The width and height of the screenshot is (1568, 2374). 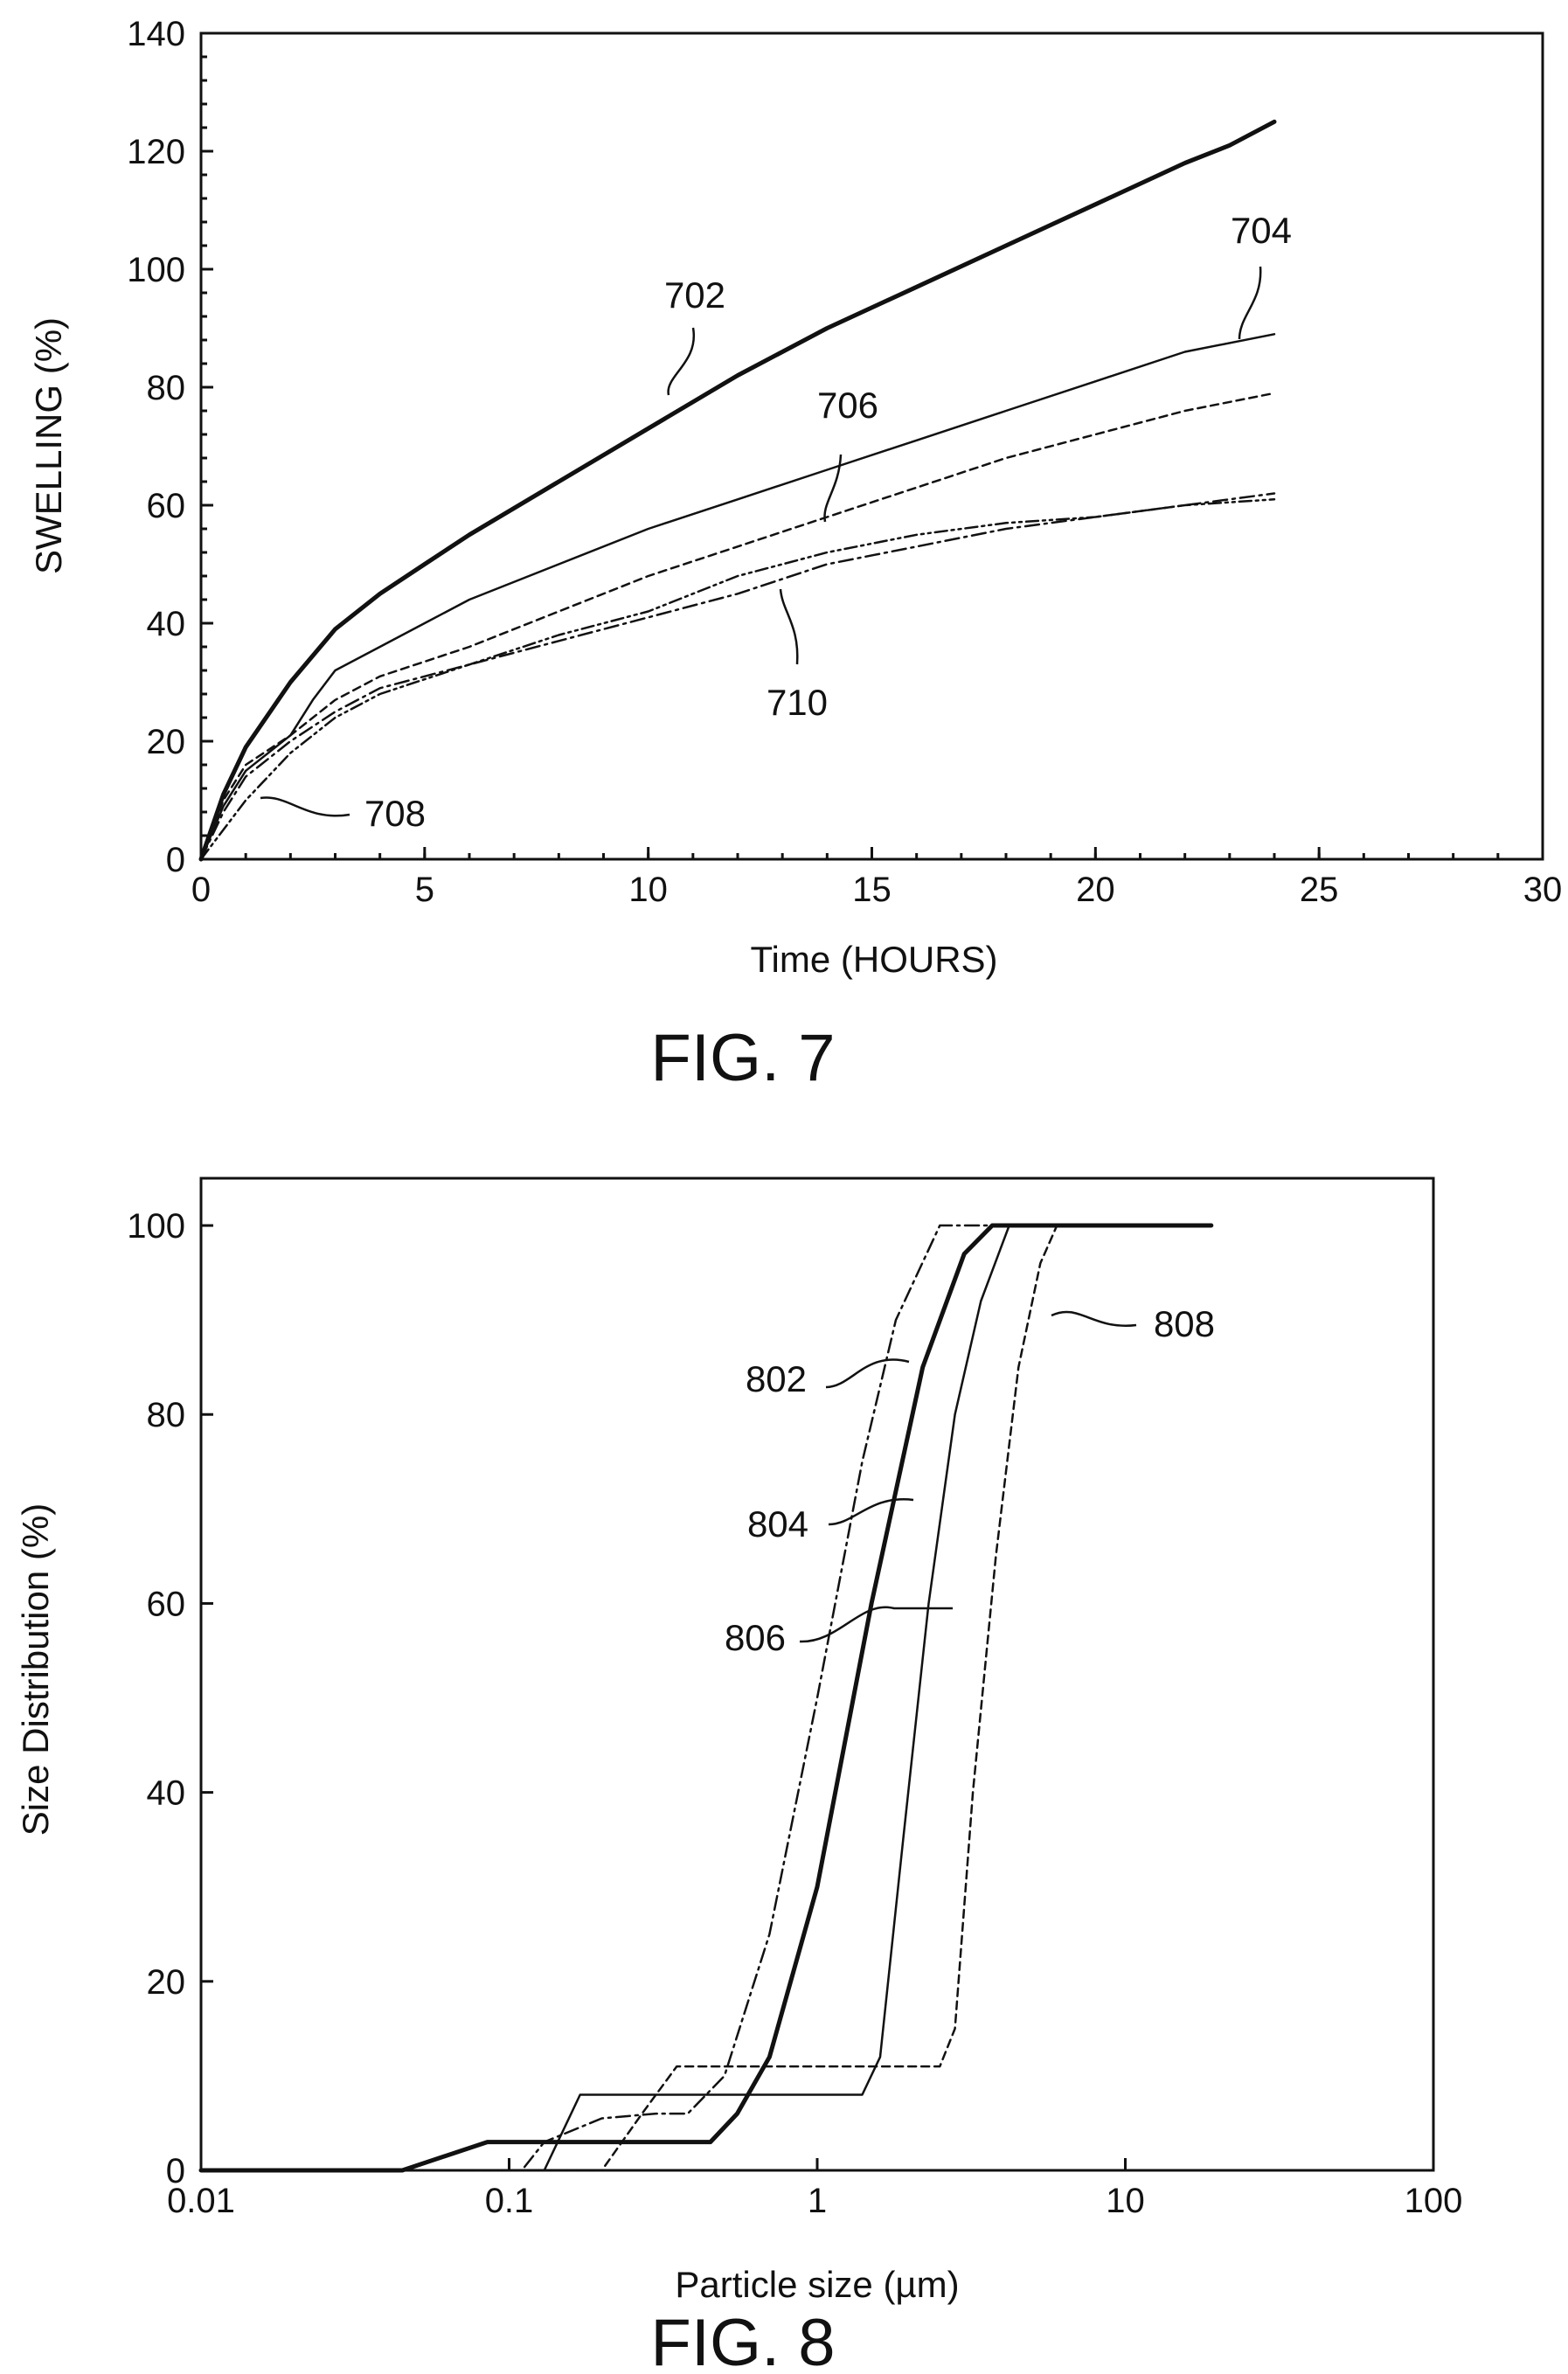 What do you see at coordinates (743, 1058) in the screenshot?
I see `fig7-caption: FIG. 7` at bounding box center [743, 1058].